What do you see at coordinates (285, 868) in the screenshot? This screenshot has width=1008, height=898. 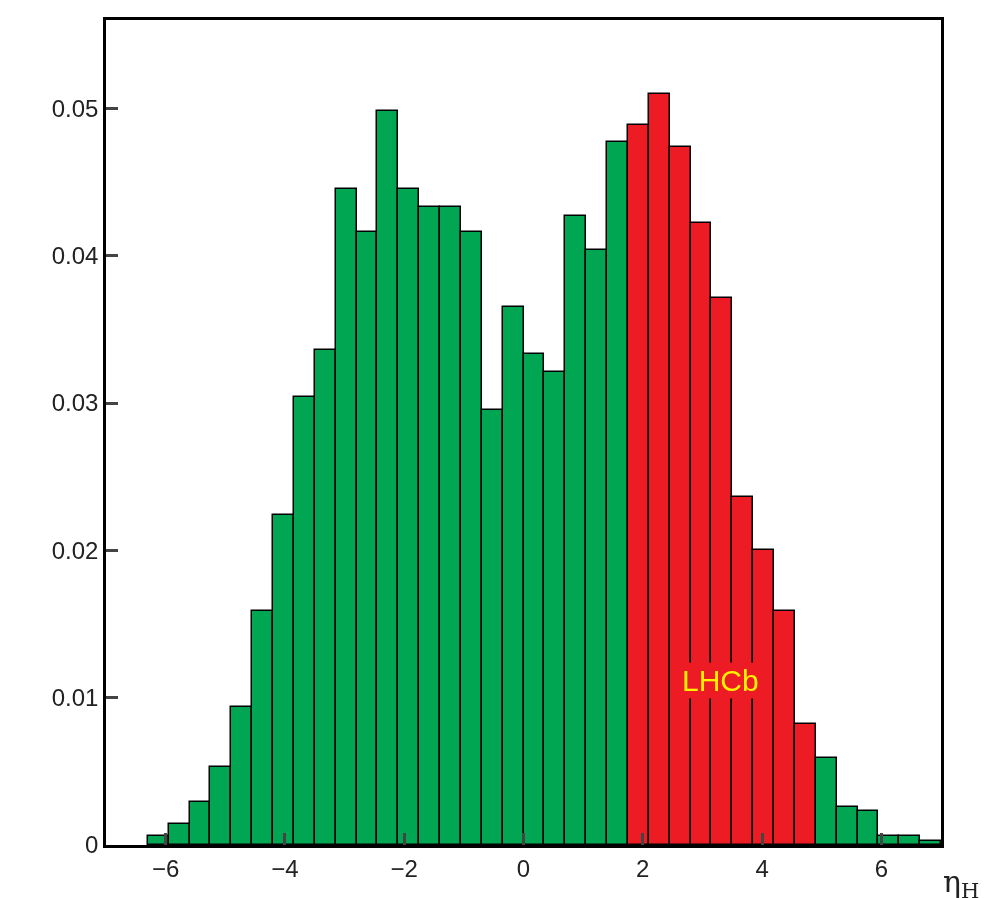 I see `x-tick-label: −4` at bounding box center [285, 868].